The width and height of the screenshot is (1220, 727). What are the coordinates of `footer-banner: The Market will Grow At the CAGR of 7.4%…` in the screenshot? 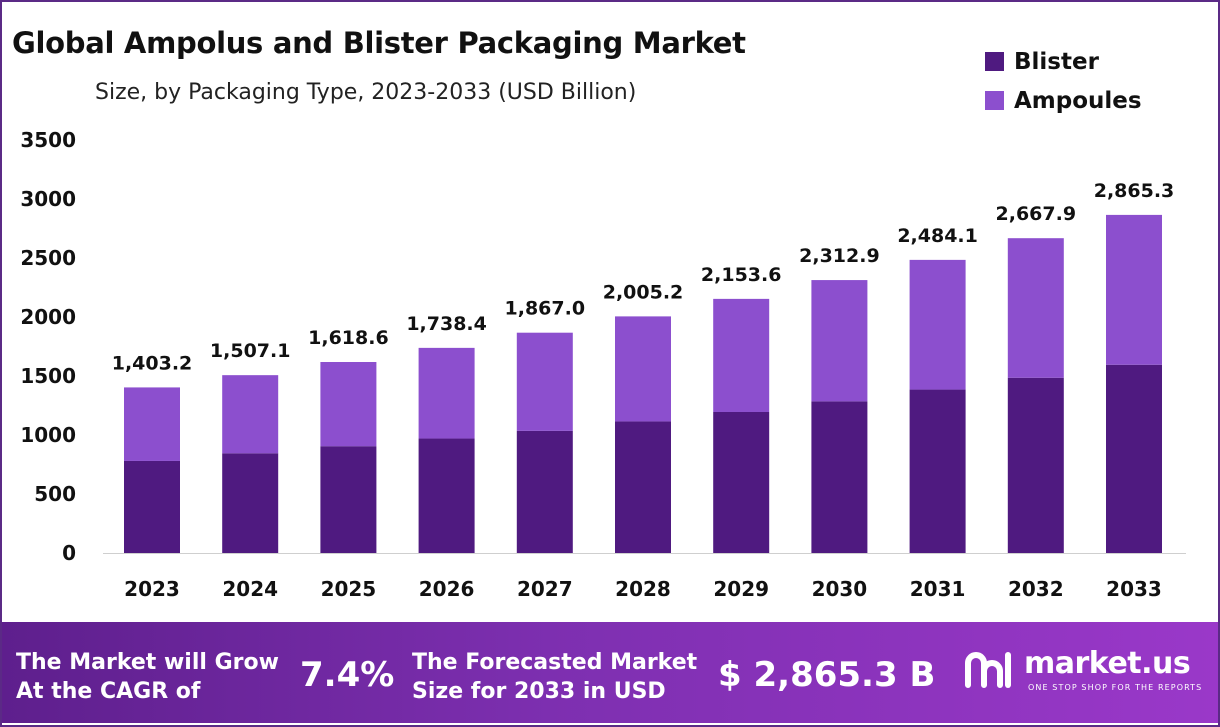 It's located at (610, 672).